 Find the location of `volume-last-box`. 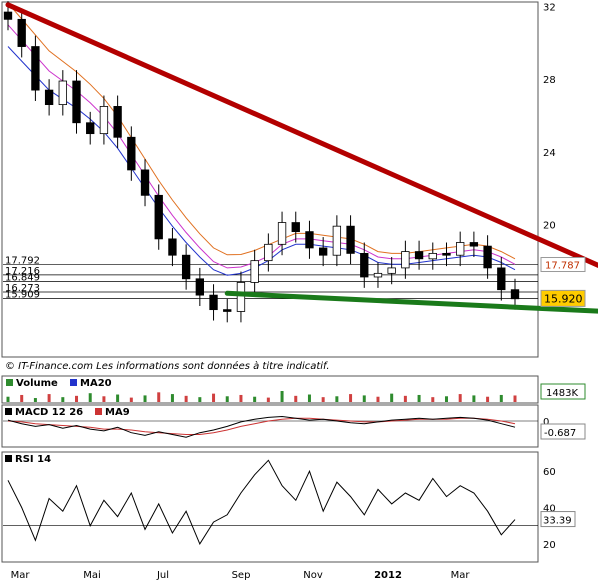

volume-last-box is located at coordinates (563, 391).